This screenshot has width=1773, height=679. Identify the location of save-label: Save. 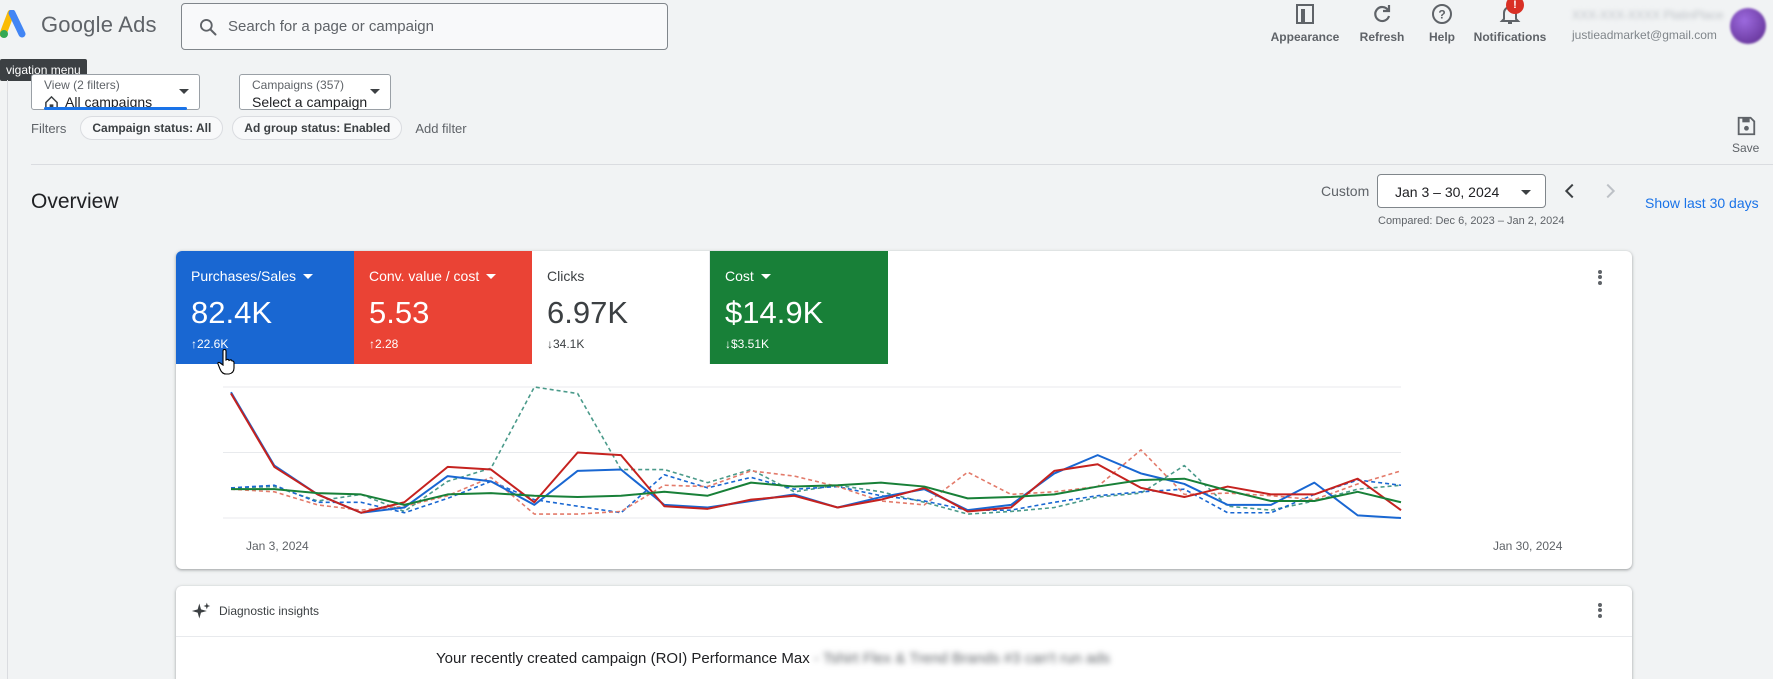
(1746, 148).